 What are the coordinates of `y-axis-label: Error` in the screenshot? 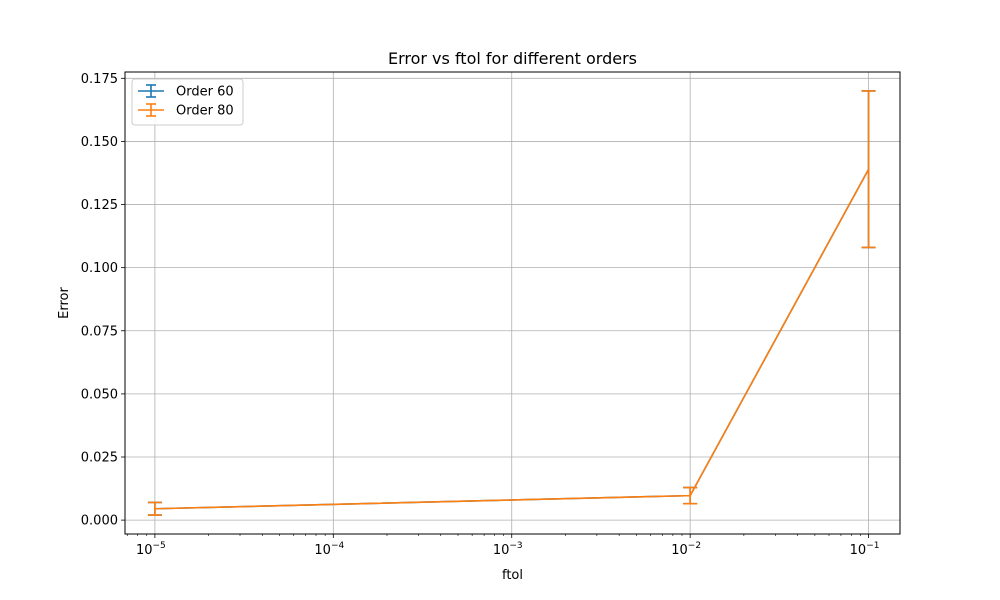 It's located at (64, 303).